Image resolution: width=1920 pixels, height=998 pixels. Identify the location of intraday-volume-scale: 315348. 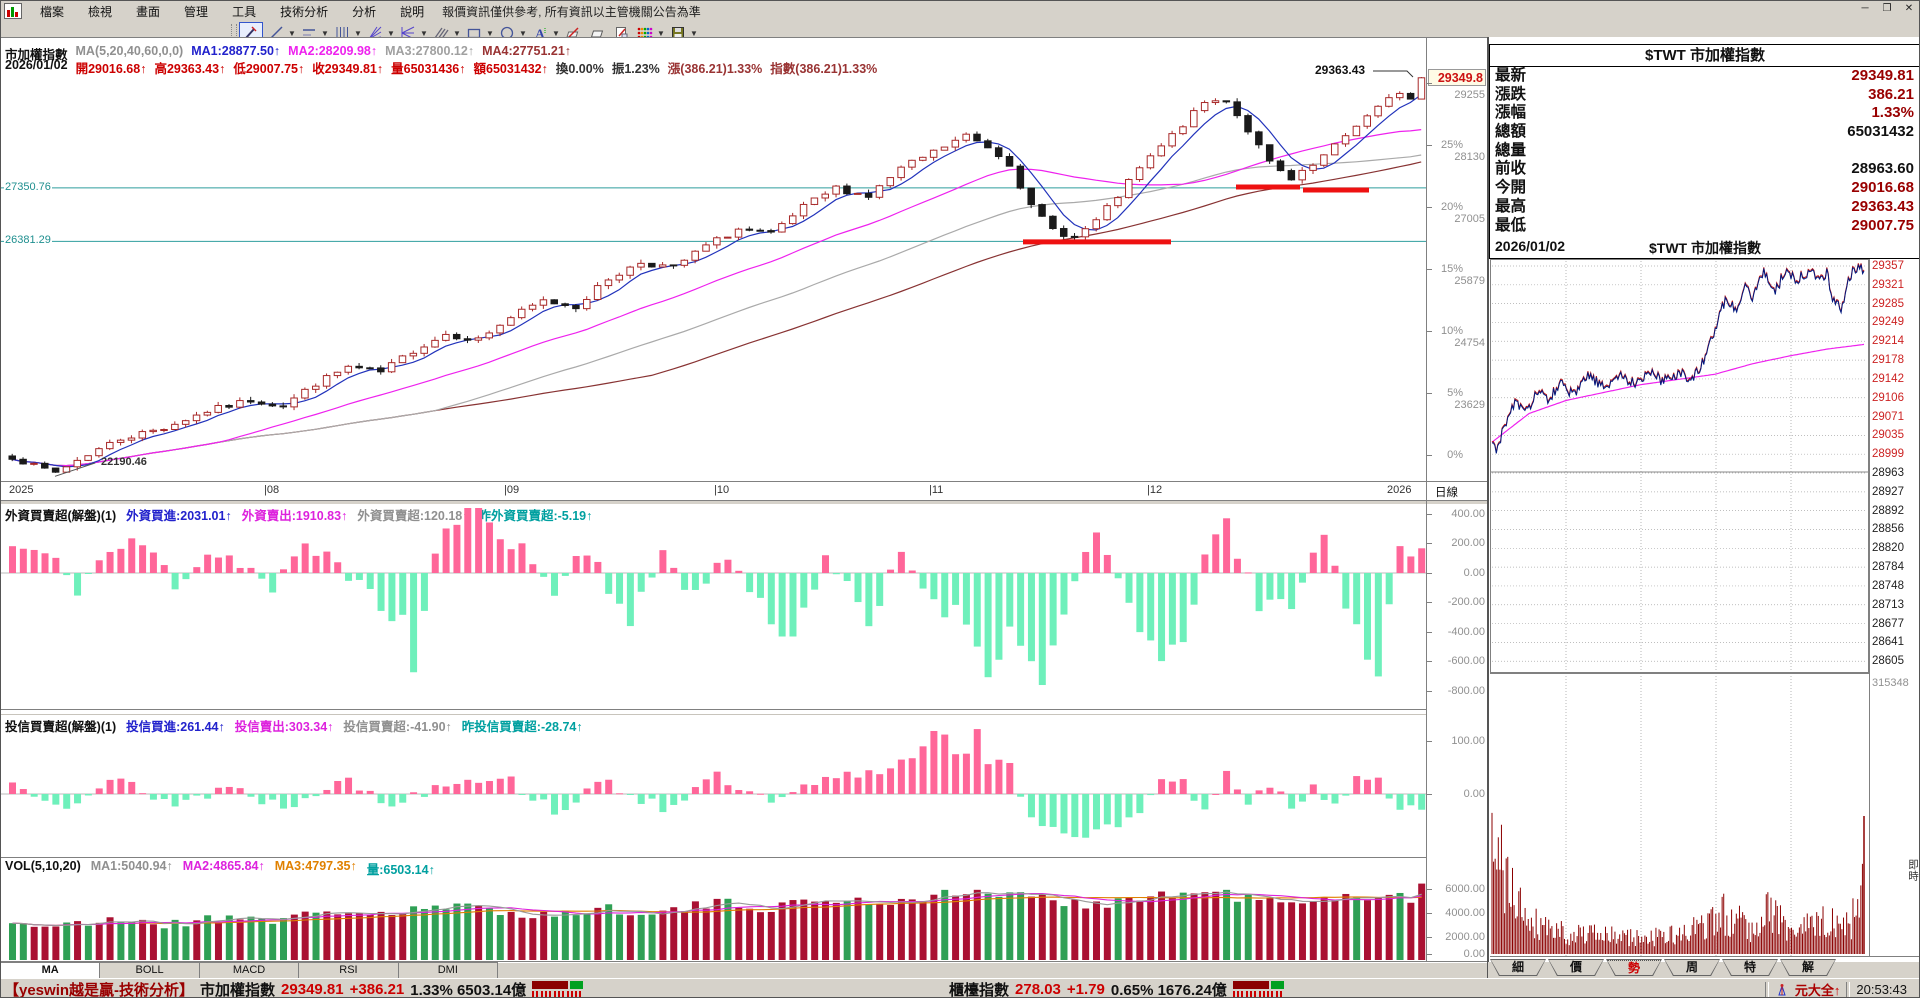
(1890, 683).